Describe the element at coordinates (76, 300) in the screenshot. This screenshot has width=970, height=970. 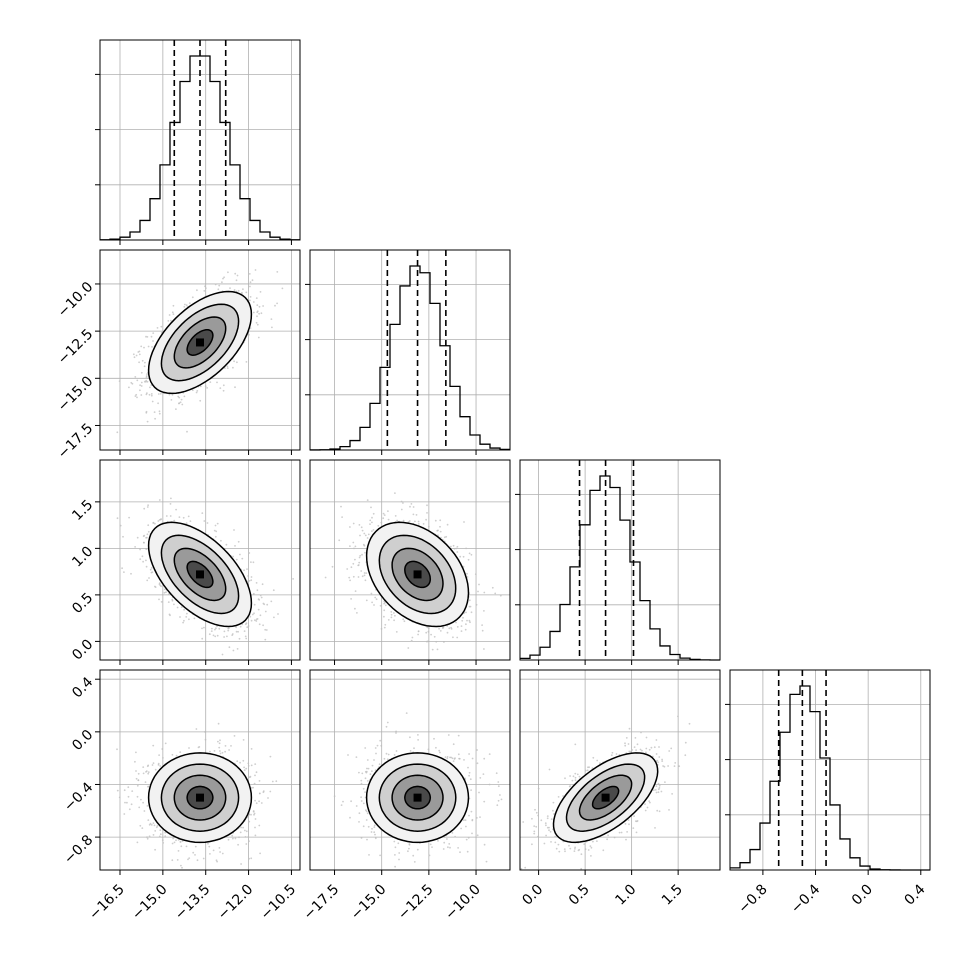
I see `ytick-label-1-3: −10.0` at that location.